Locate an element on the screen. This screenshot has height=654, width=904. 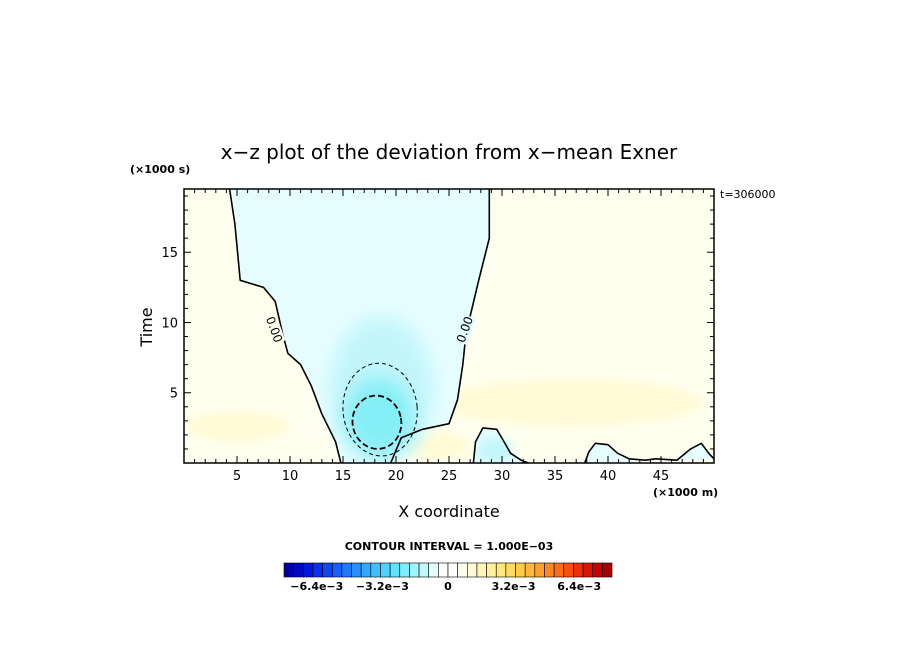
positive-band-right is located at coordinates (571, 402).